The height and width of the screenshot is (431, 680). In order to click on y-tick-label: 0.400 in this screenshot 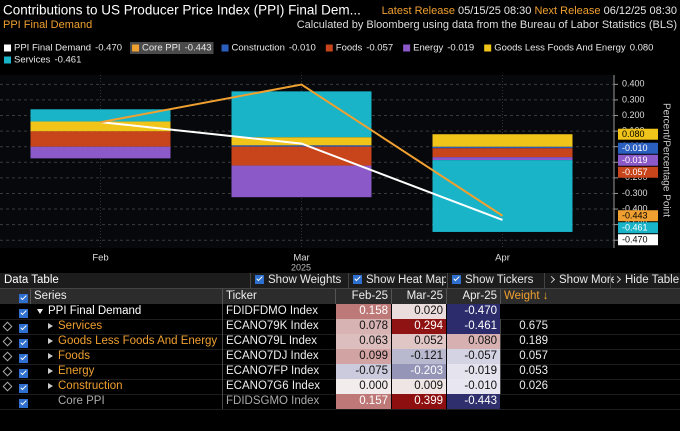, I will do `click(633, 84)`.